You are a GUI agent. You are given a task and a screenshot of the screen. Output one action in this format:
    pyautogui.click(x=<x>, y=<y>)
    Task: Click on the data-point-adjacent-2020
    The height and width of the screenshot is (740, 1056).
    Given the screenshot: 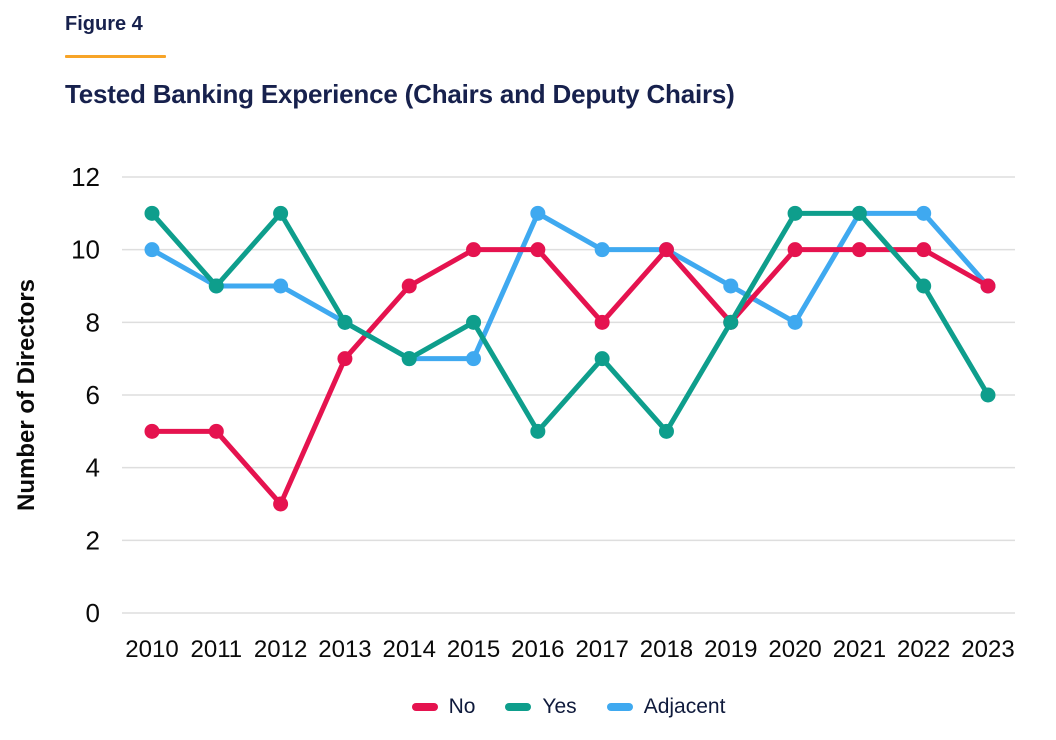 What is the action you would take?
    pyautogui.click(x=795, y=322)
    